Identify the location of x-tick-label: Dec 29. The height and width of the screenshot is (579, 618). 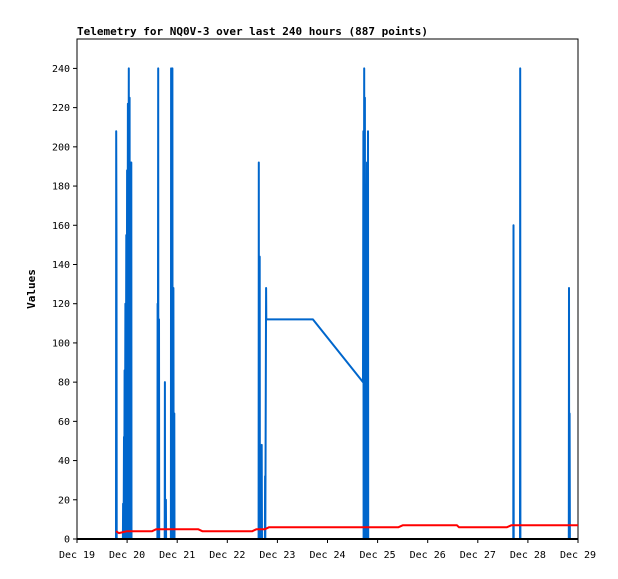
(578, 555).